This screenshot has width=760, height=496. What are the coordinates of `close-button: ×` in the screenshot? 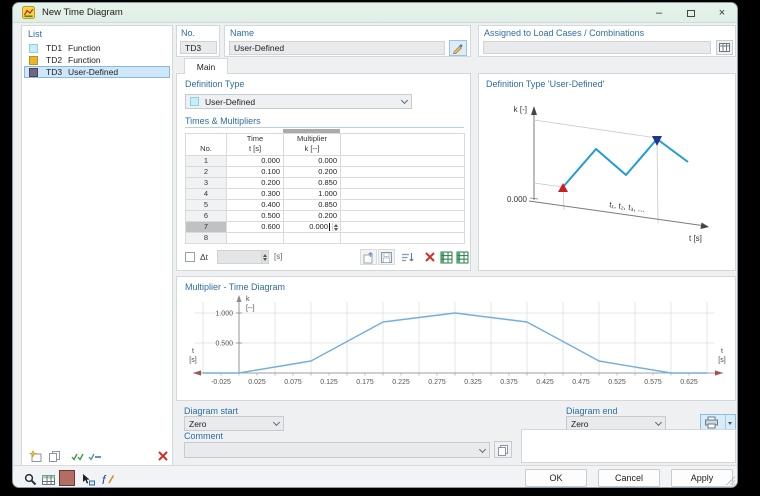 It's located at (722, 13).